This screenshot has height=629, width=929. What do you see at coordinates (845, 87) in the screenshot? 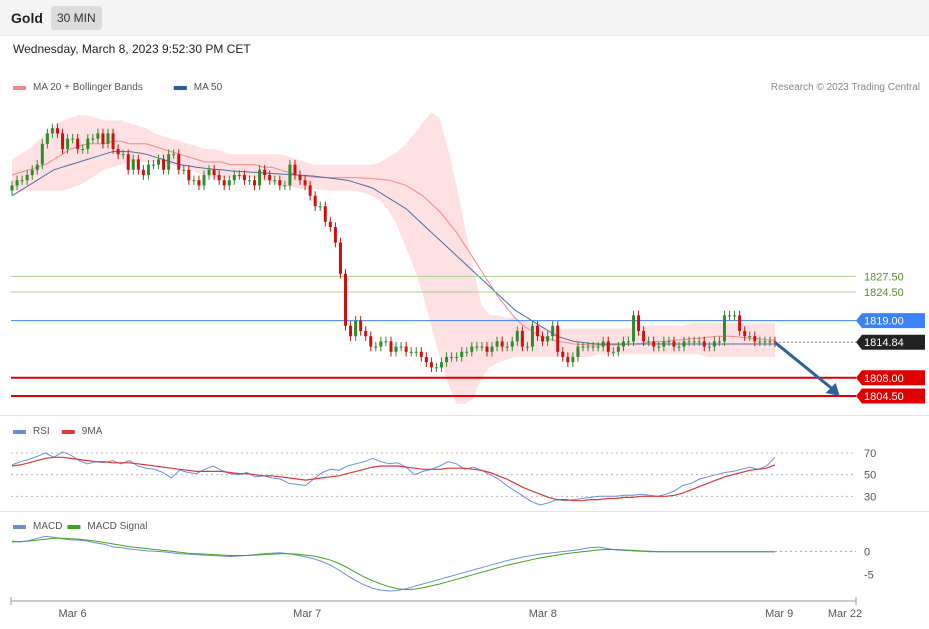
I see `copyright-text: Research © 2023 Trading Central` at bounding box center [845, 87].